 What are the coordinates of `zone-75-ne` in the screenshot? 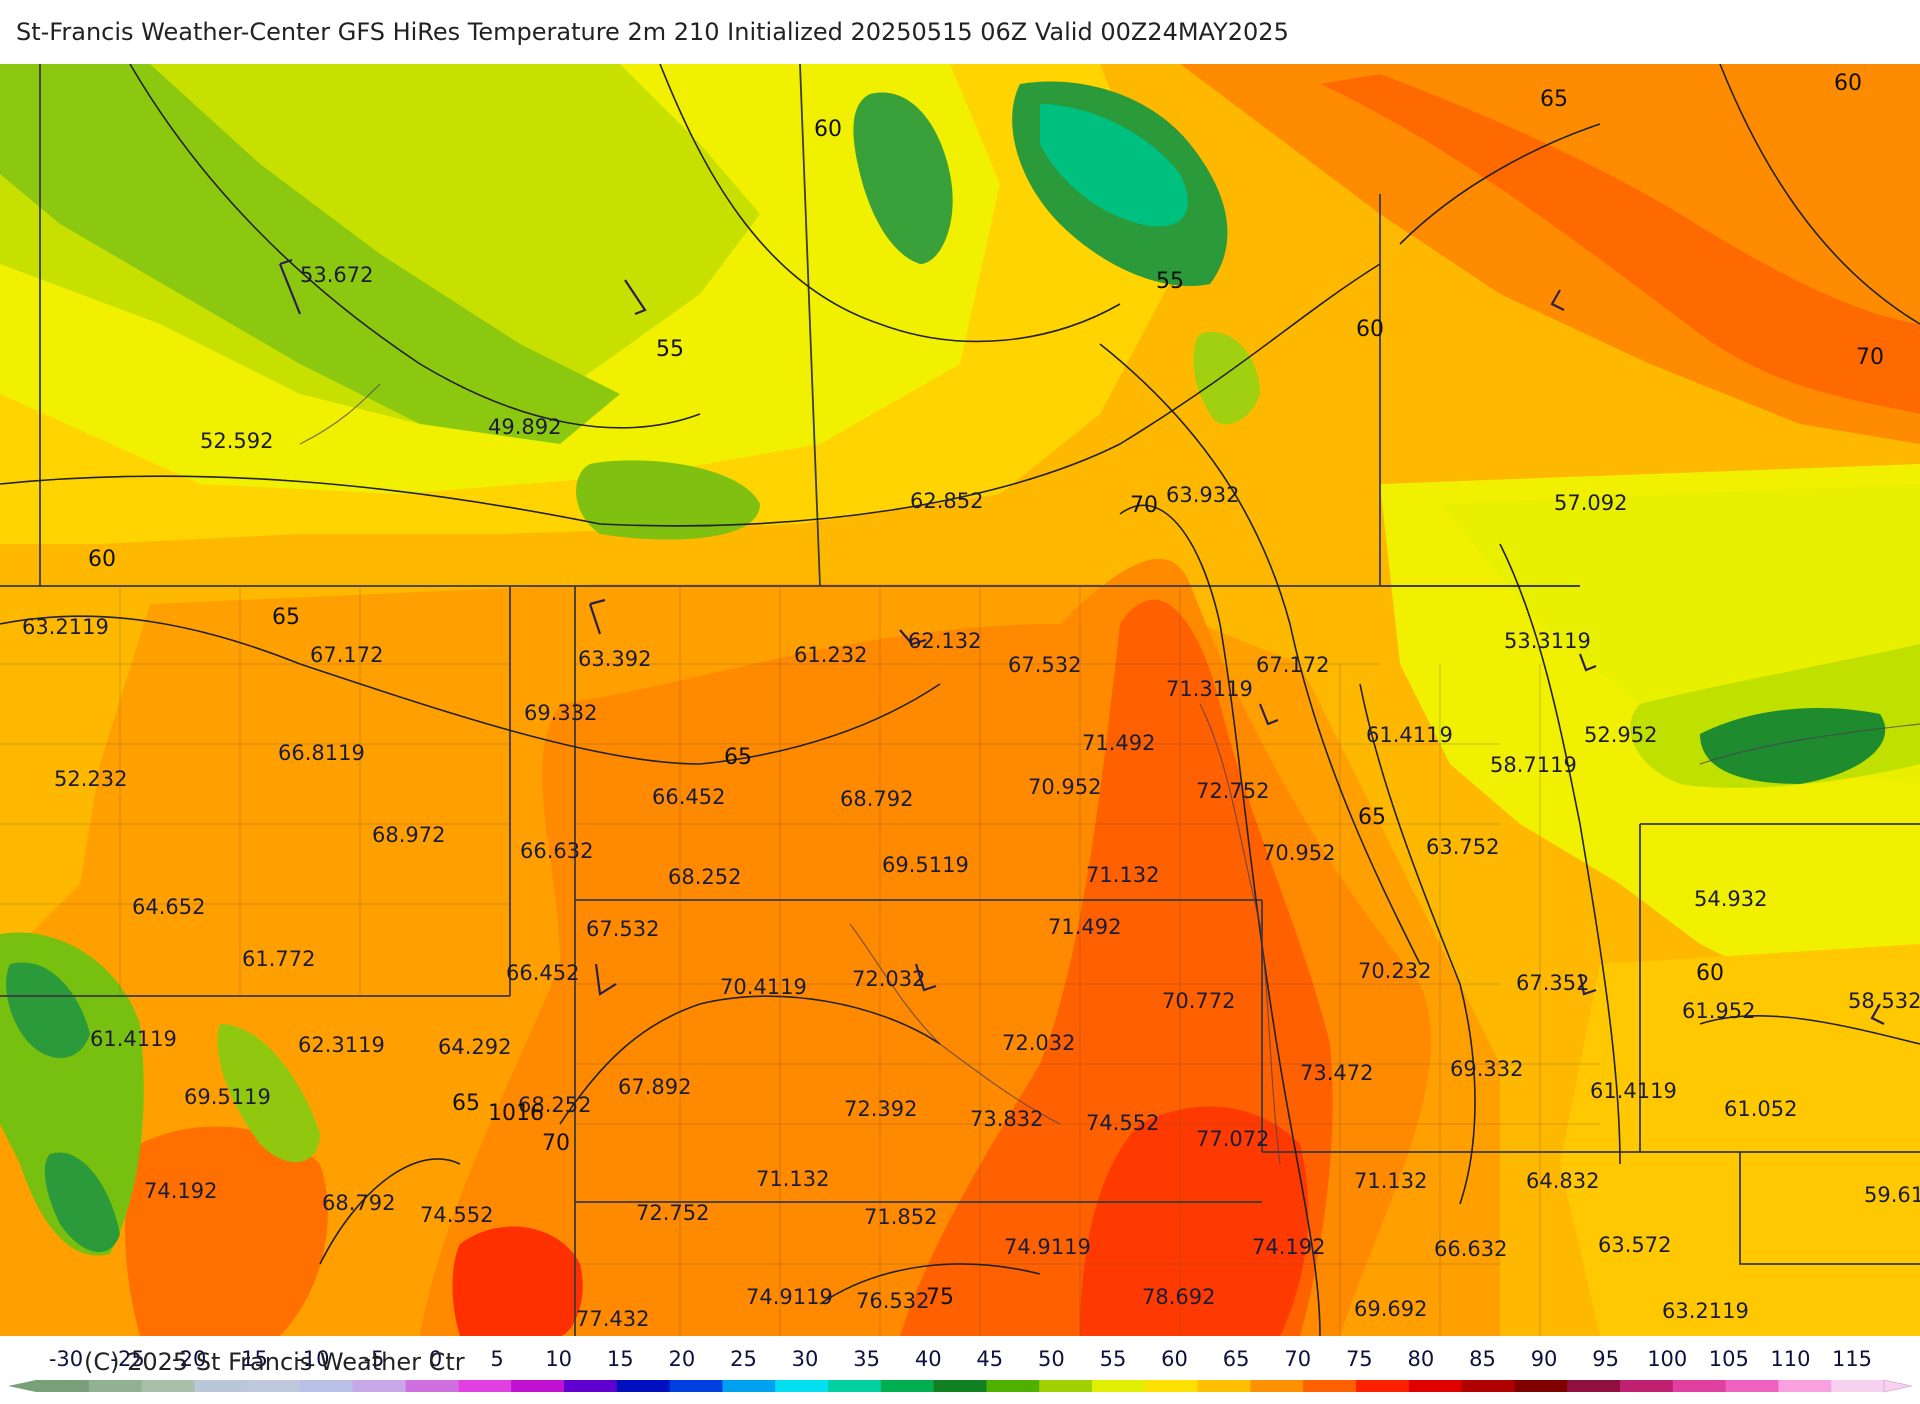 It's located at (1620, 244).